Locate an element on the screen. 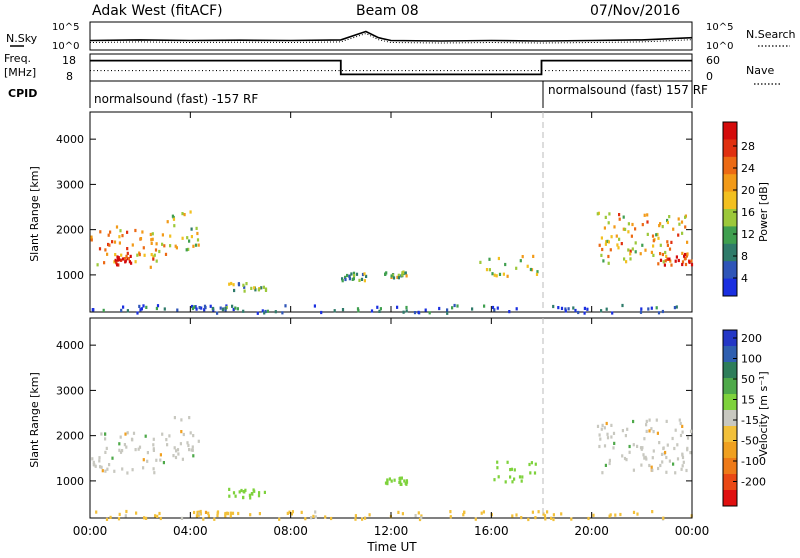 Image resolution: width=800 pixels, height=558 pixels. x-axis-label: Time UT is located at coordinates (391, 547).